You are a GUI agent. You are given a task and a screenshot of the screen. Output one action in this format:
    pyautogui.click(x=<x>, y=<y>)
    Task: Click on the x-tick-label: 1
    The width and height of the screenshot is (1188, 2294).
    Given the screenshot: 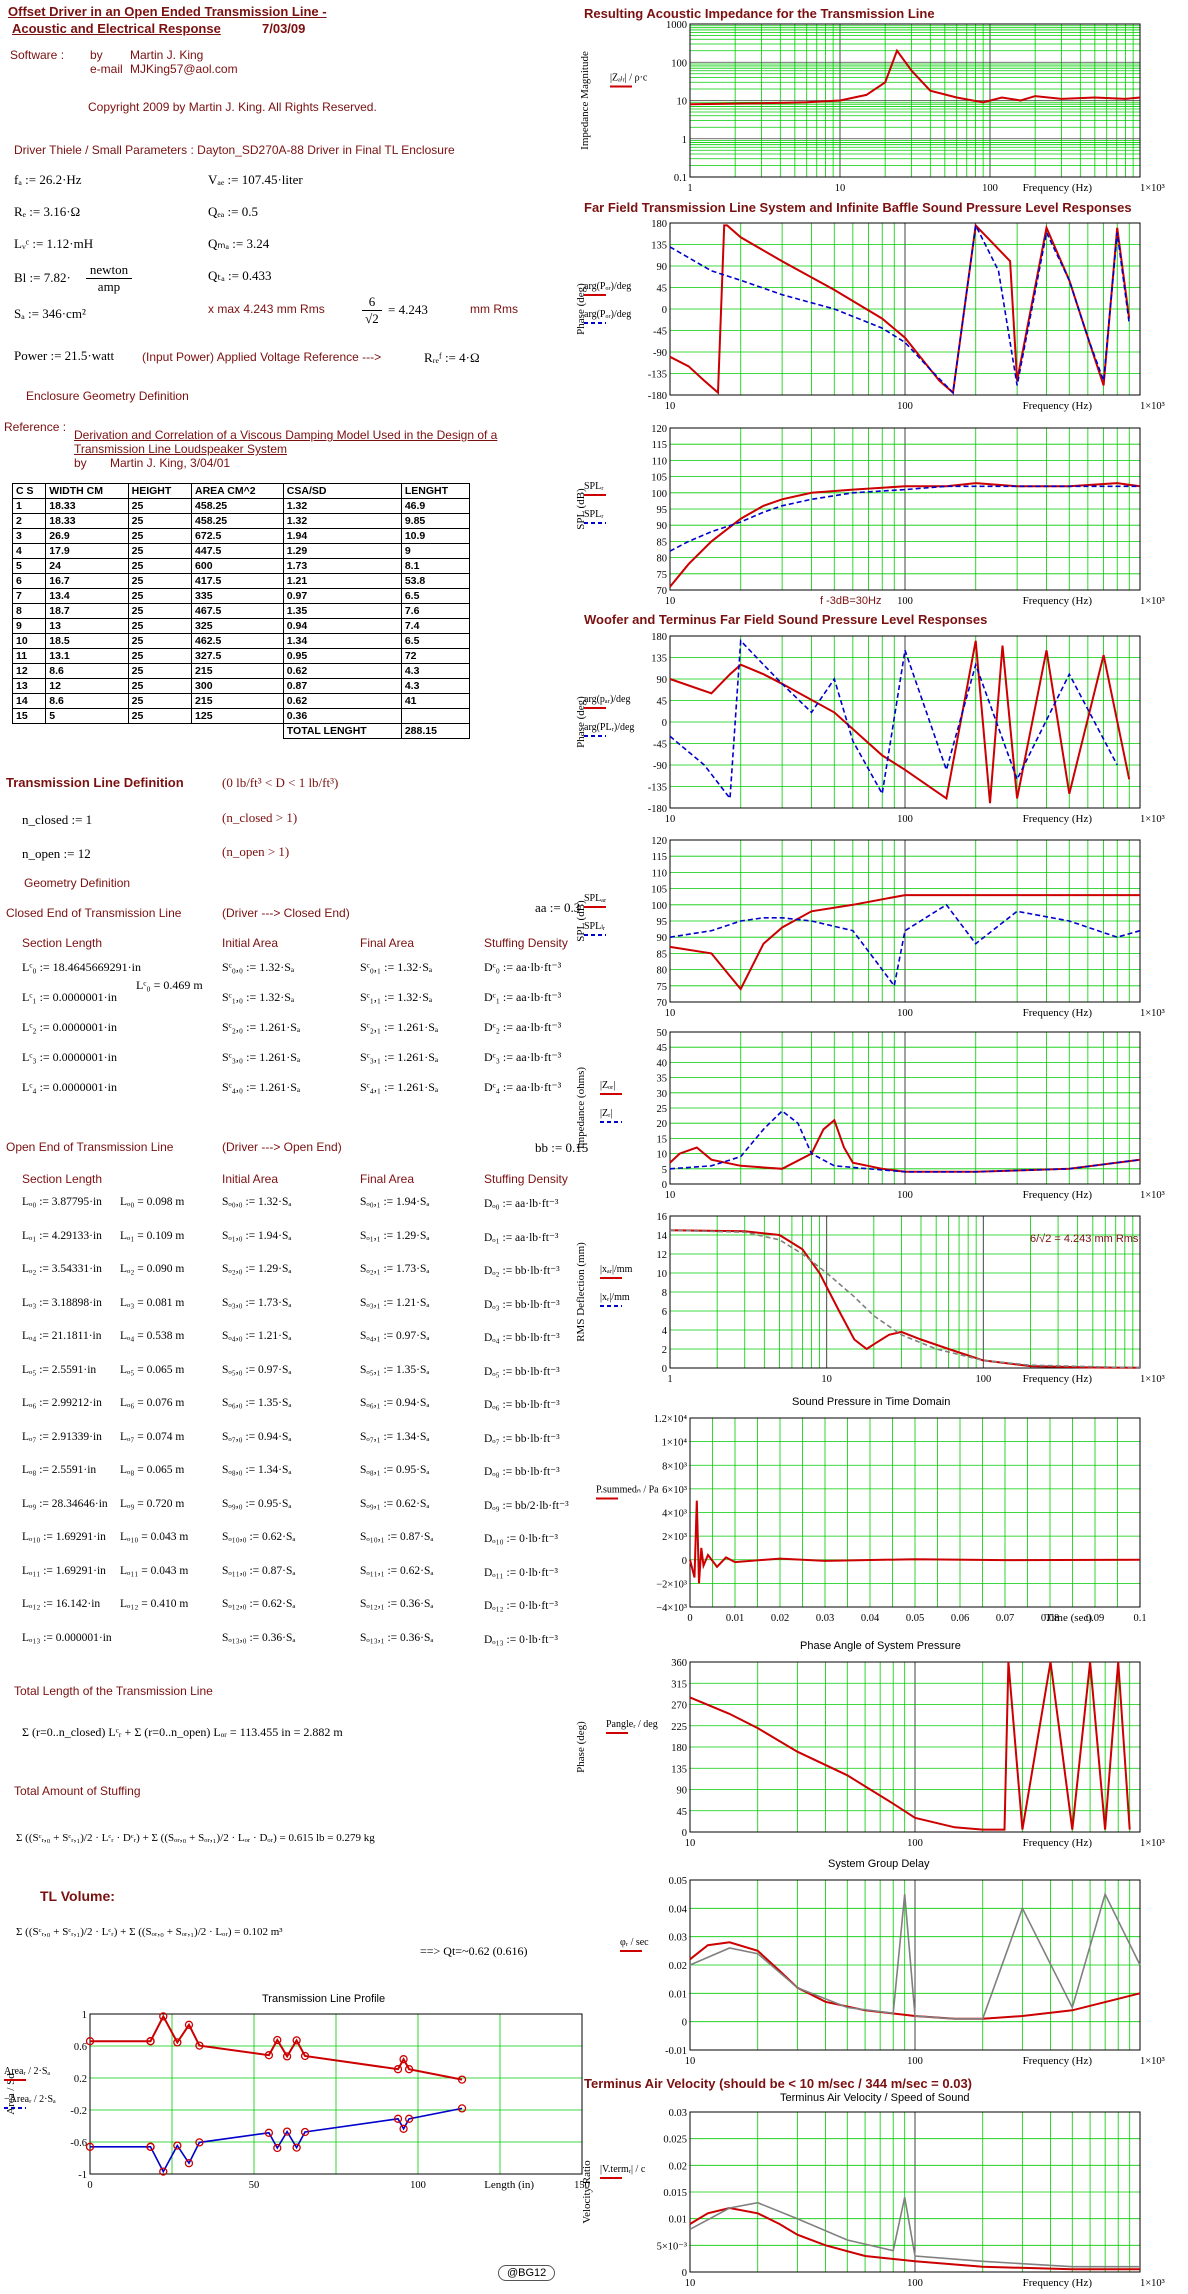 What is the action you would take?
    pyautogui.click(x=669, y=1379)
    